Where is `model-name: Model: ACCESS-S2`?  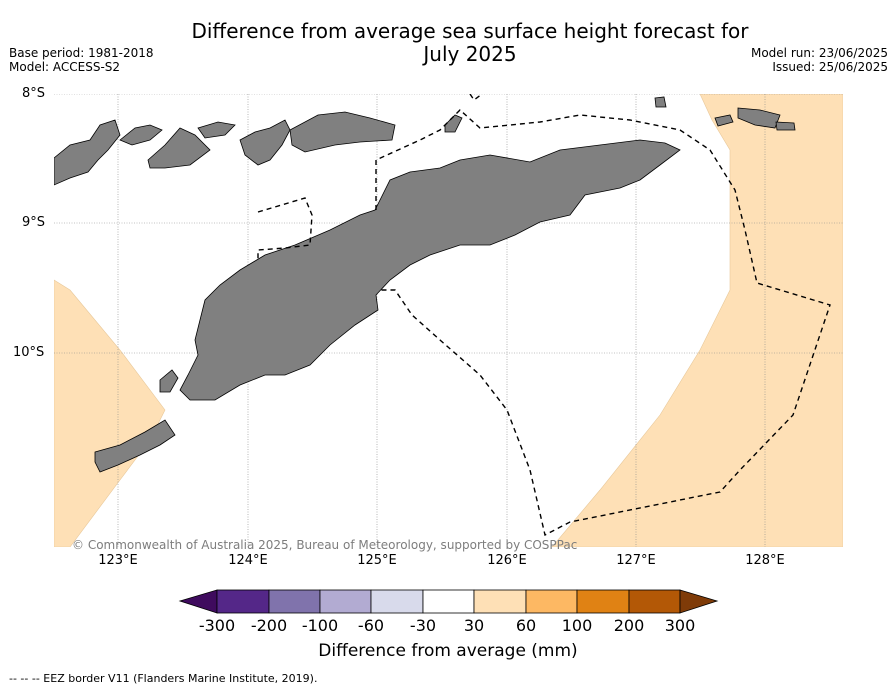 model-name: Model: ACCESS-S2 is located at coordinates (65, 67).